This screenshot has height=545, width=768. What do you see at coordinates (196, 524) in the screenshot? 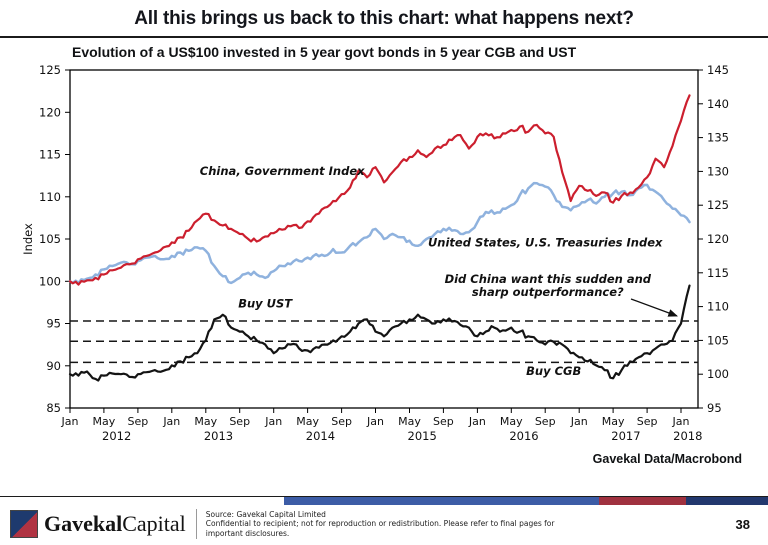
I see `footer-logo-separator` at bounding box center [196, 524].